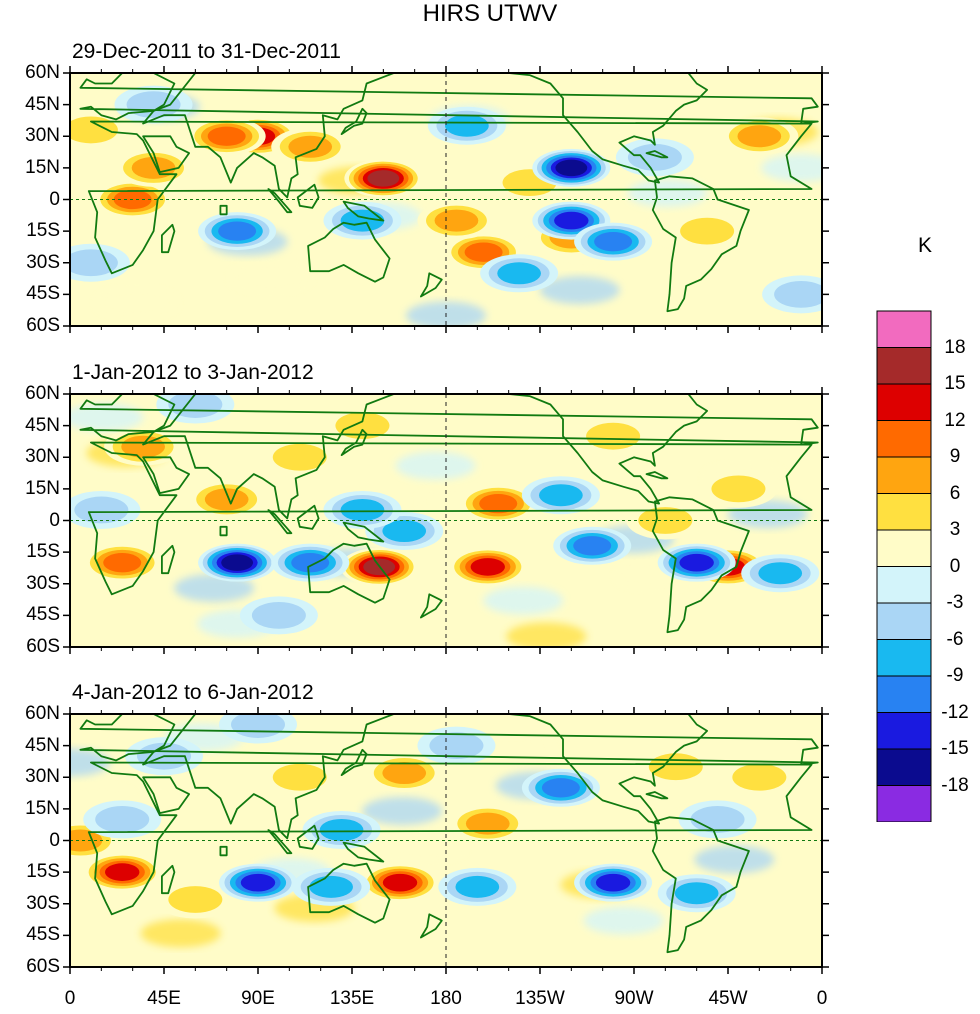 This screenshot has width=980, height=1014. Describe the element at coordinates (280, 842) in the screenshot. I see `coastline-indonesia1` at that location.